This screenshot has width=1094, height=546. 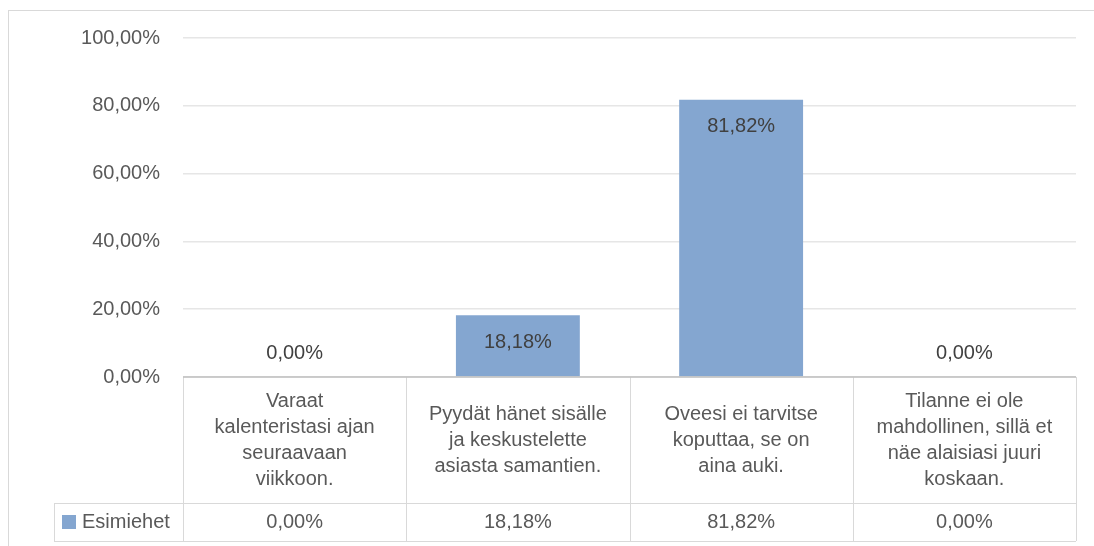 I want to click on y-tick-label: 100,00%, so click(x=121, y=36).